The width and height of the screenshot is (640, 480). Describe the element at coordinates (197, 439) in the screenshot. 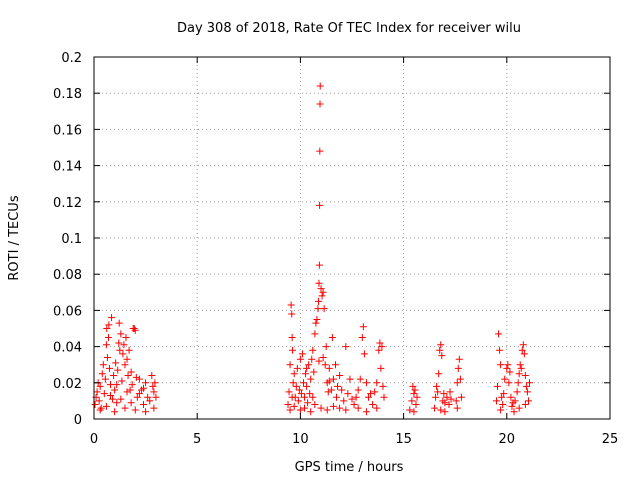

I see `x-tick-label: 5` at that location.